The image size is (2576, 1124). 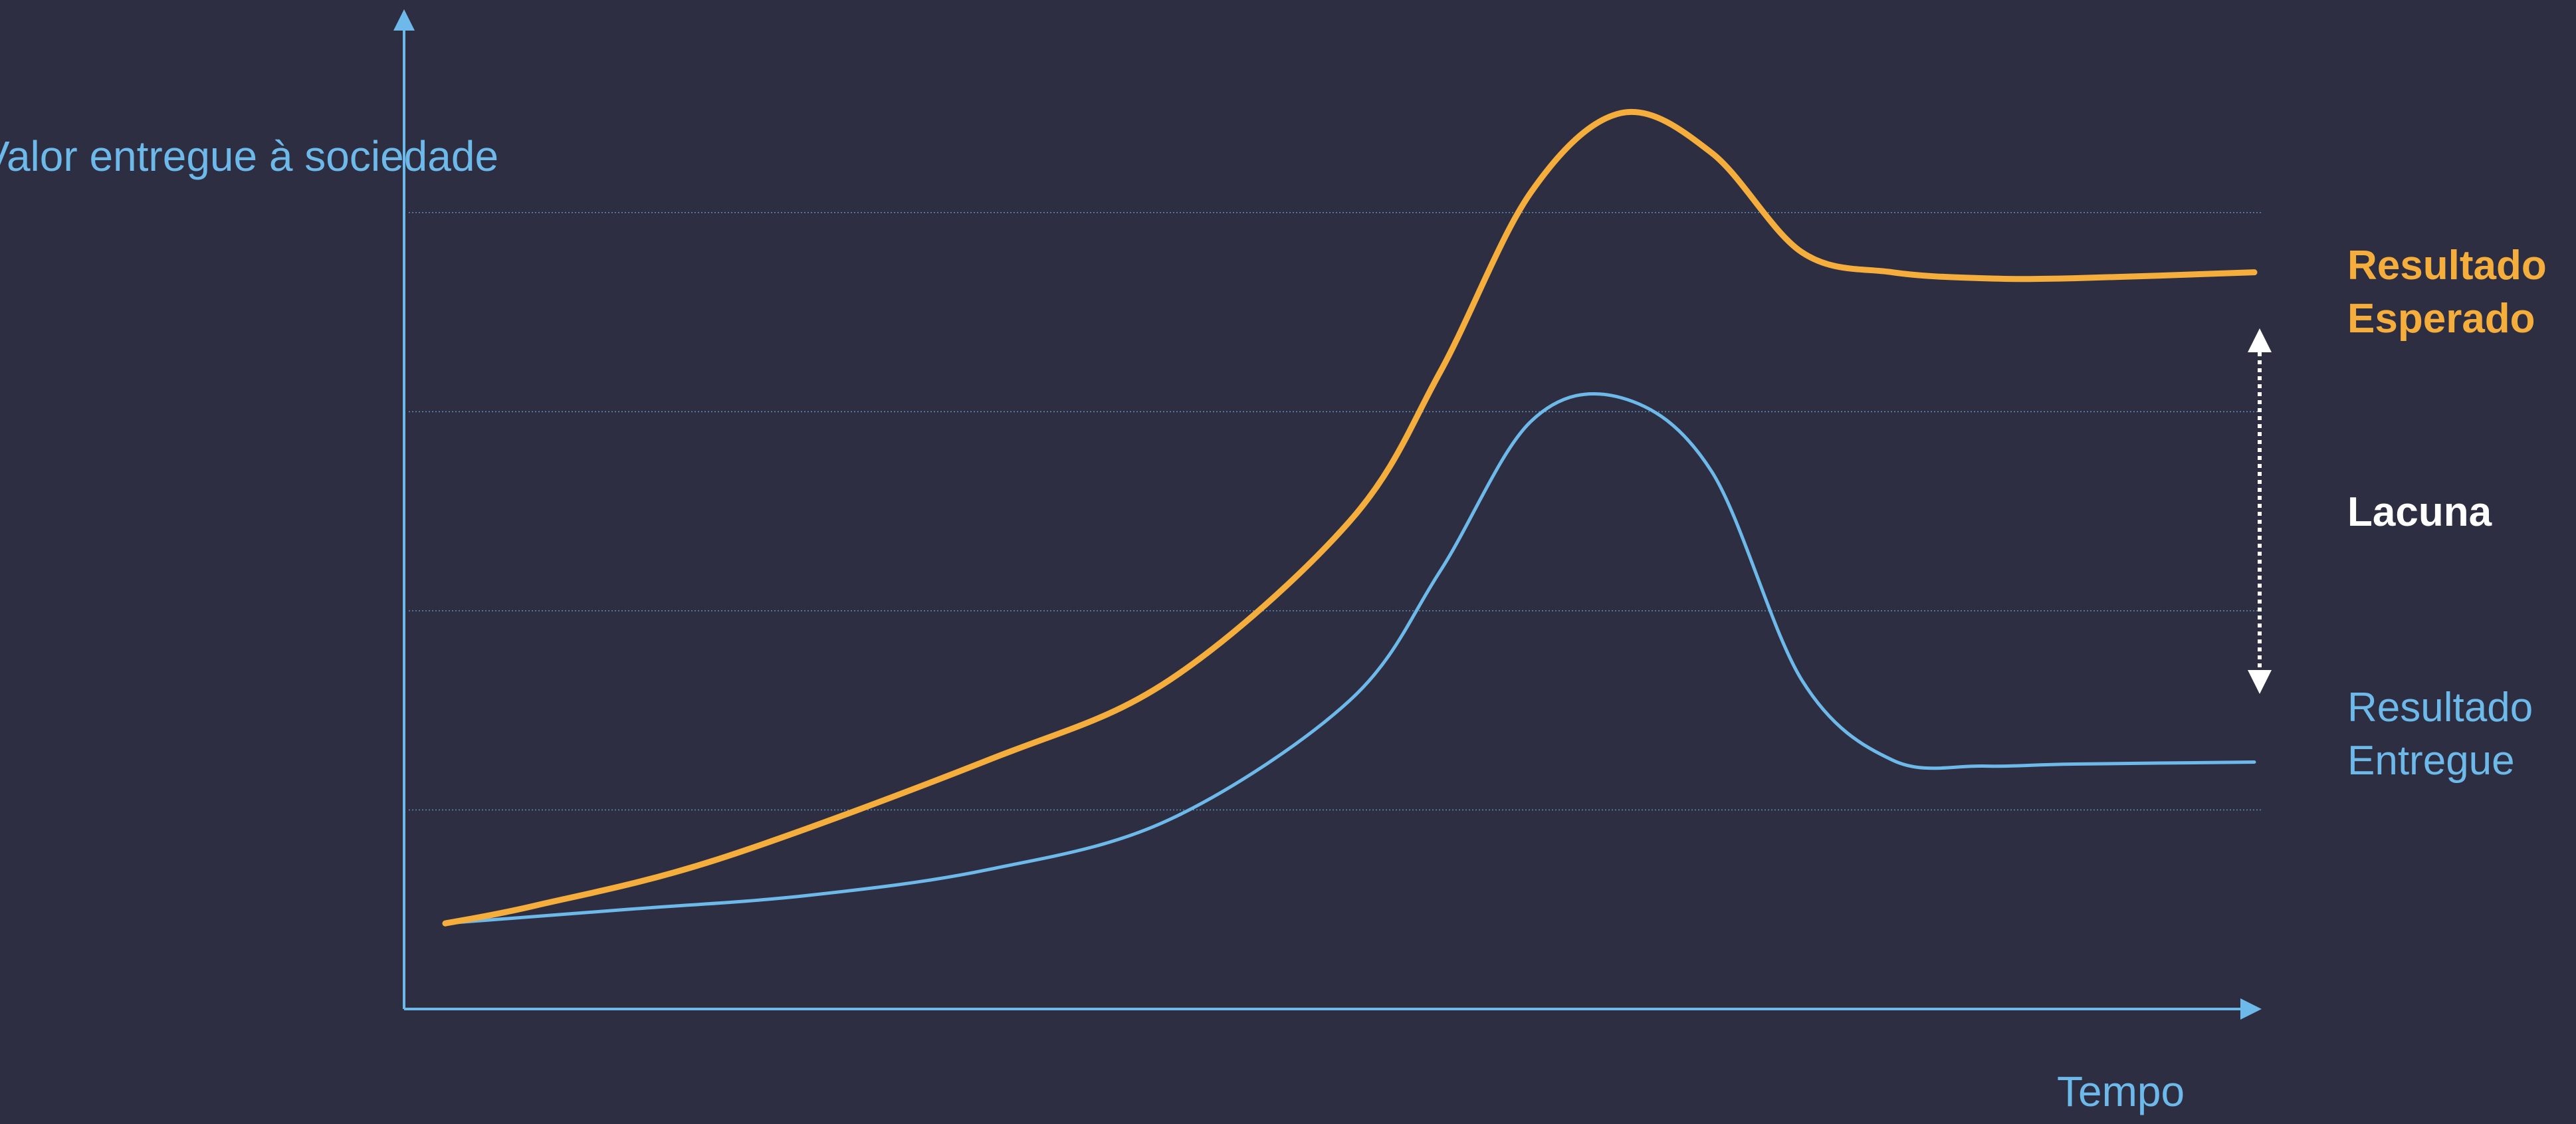 What do you see at coordinates (249, 156) in the screenshot?
I see `y-axis-label: Valor entregue à sociedade` at bounding box center [249, 156].